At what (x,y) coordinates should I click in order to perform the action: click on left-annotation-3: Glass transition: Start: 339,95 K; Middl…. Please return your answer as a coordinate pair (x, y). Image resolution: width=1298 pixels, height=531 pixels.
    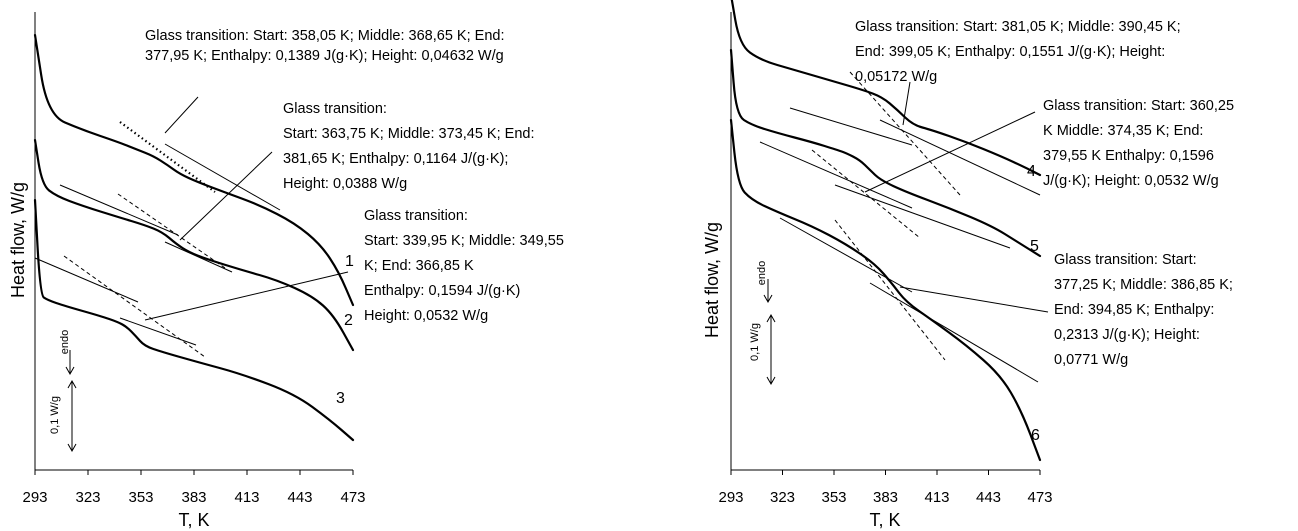
    Looking at the image, I should click on (466, 266).